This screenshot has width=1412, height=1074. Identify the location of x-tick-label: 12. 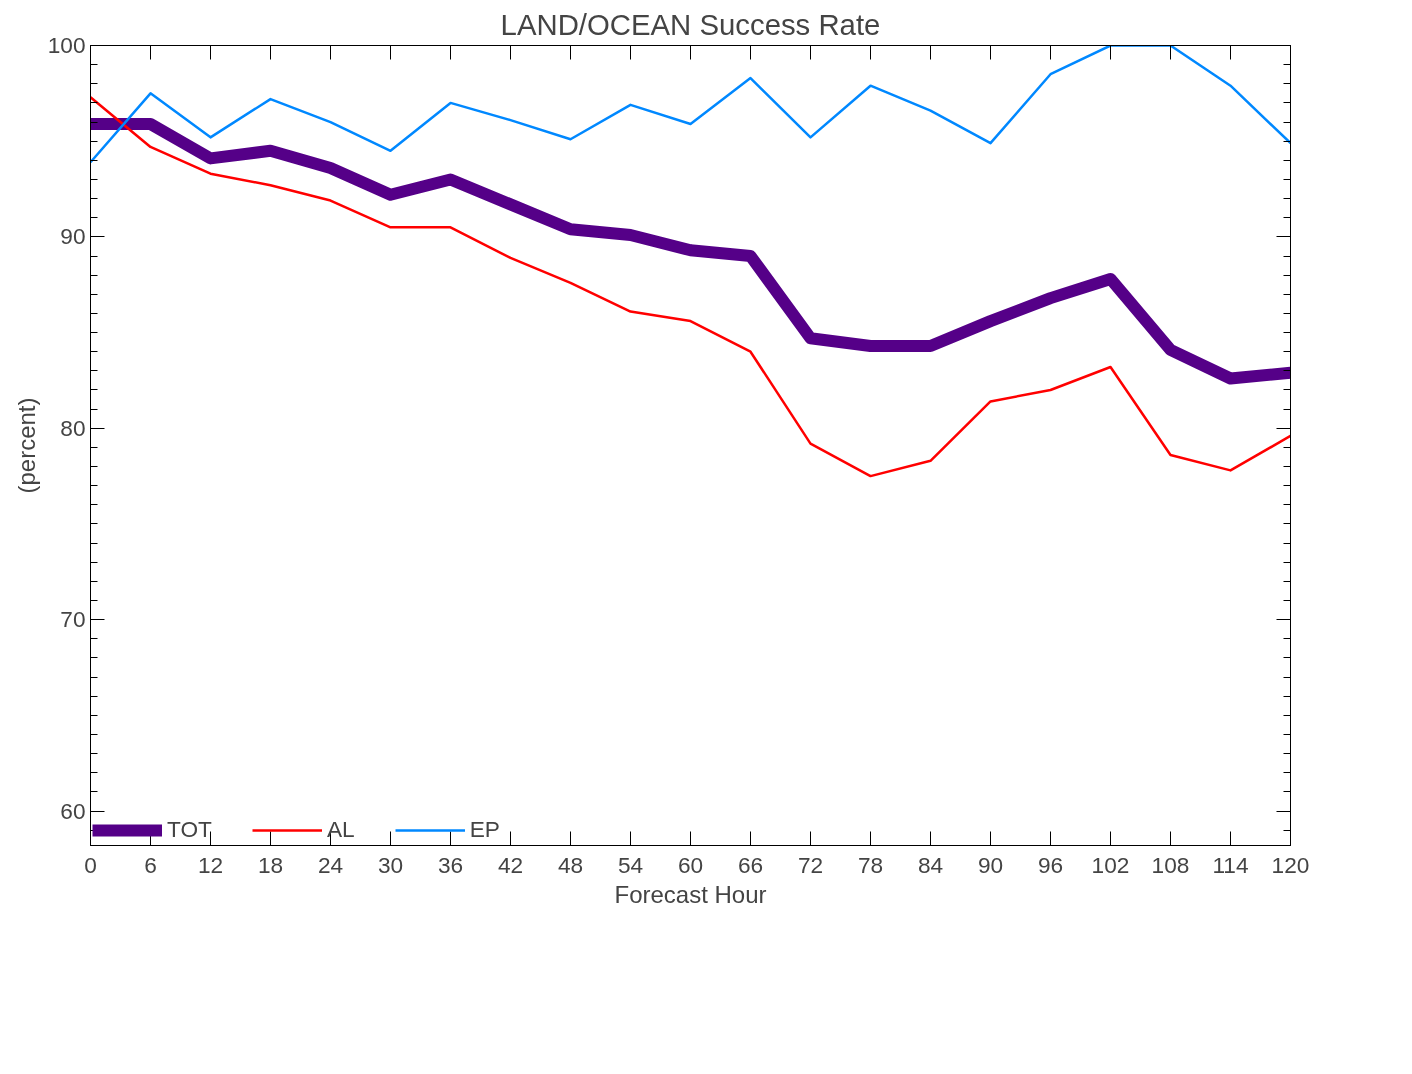
(210, 864).